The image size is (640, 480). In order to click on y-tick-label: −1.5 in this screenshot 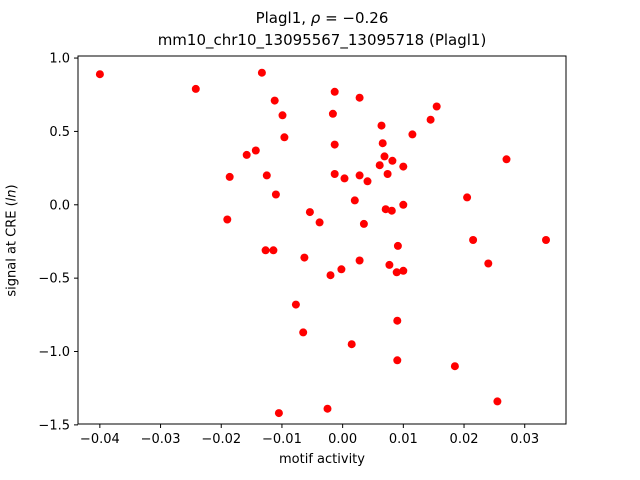, I will do `click(54, 425)`.